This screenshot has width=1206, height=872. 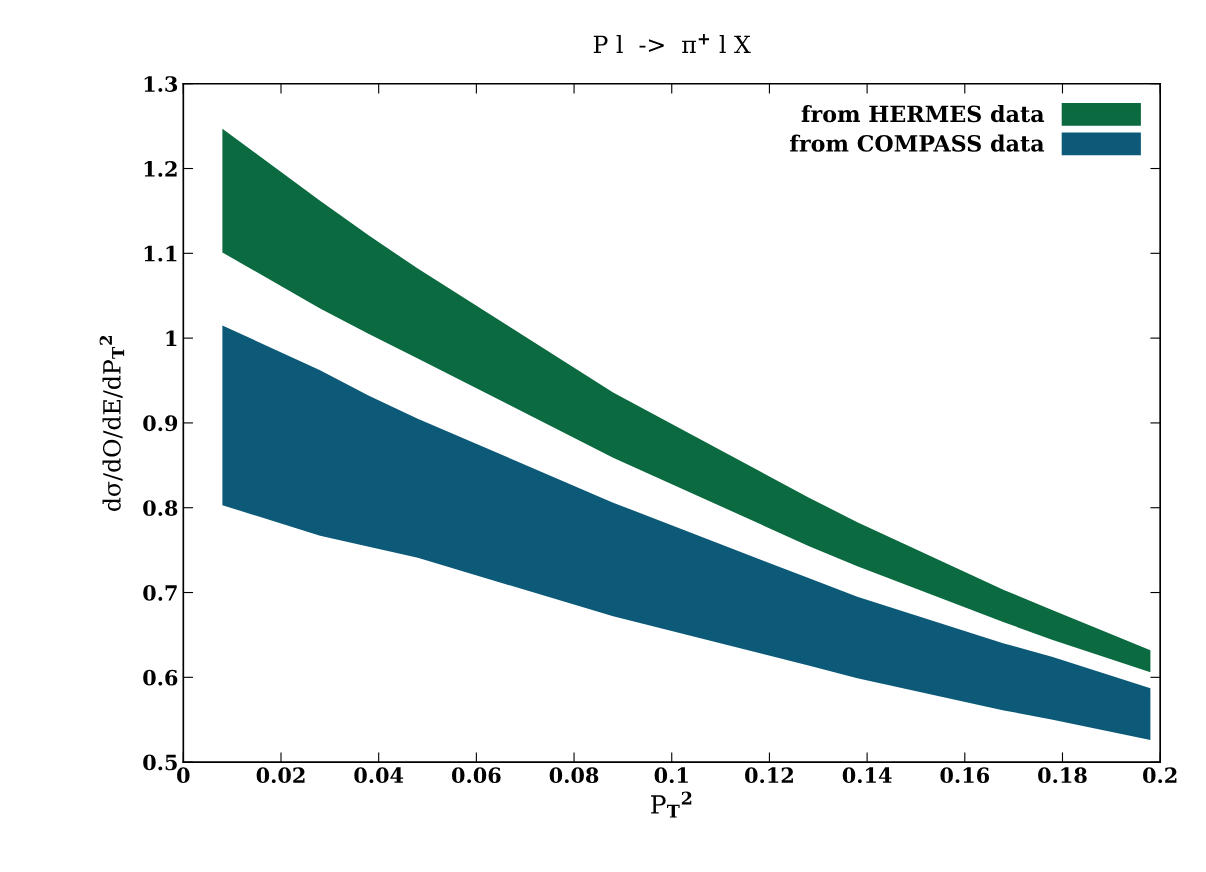 What do you see at coordinates (161, 84) in the screenshot?
I see `y-tick-label: 1.3` at bounding box center [161, 84].